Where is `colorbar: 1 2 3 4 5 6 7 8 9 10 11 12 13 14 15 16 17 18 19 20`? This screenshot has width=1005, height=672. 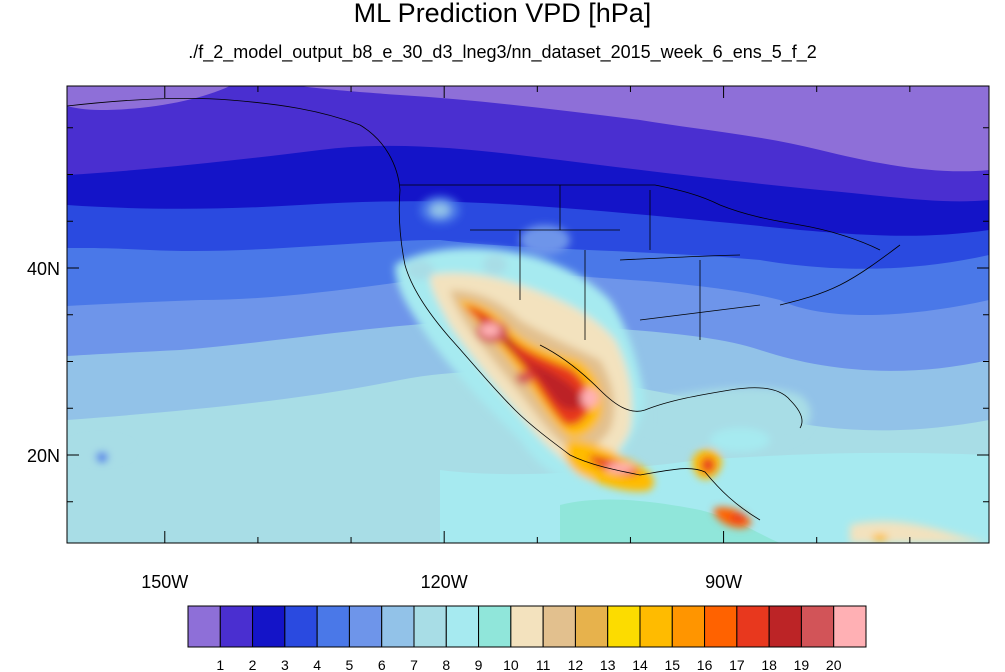
colorbar: 1 2 3 4 5 6 7 8 9 10 11 12 13 14 15 16 17 18 19 20 is located at coordinates (527, 638).